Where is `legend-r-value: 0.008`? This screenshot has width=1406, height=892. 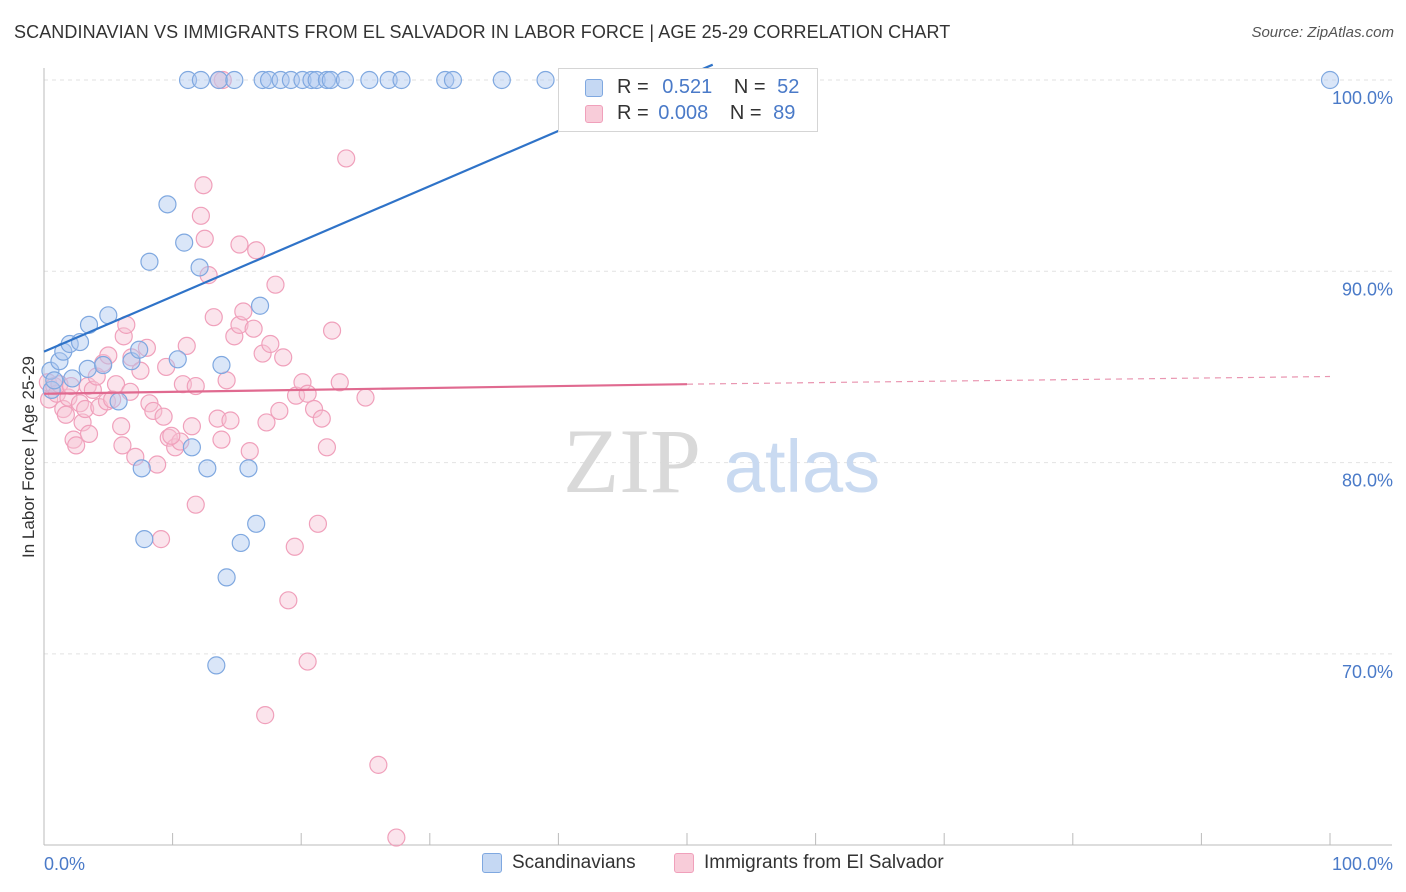 legend-r-value: 0.008 is located at coordinates (683, 113).